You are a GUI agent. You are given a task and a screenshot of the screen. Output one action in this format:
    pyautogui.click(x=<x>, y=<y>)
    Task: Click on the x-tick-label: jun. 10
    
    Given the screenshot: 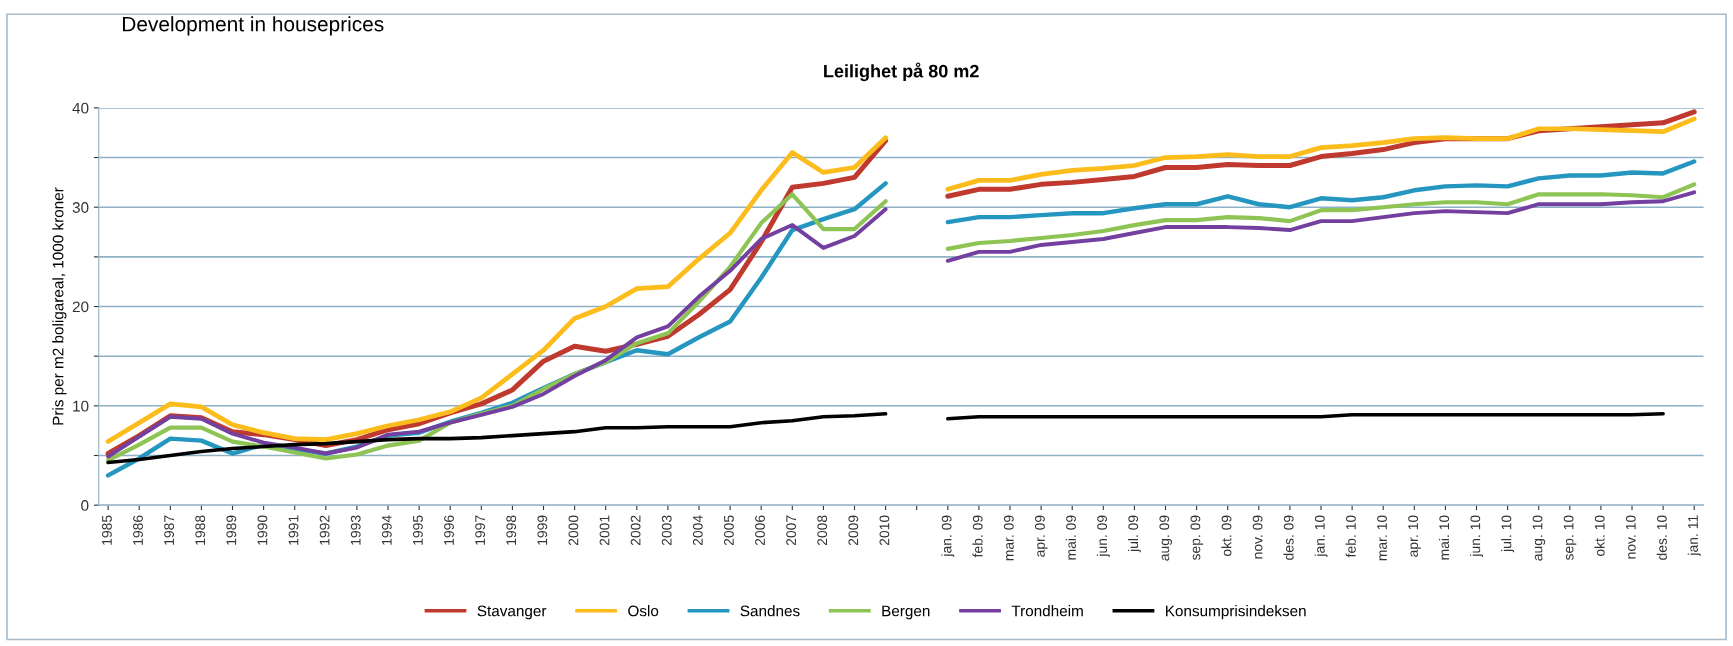 What is the action you would take?
    pyautogui.click(x=1476, y=536)
    